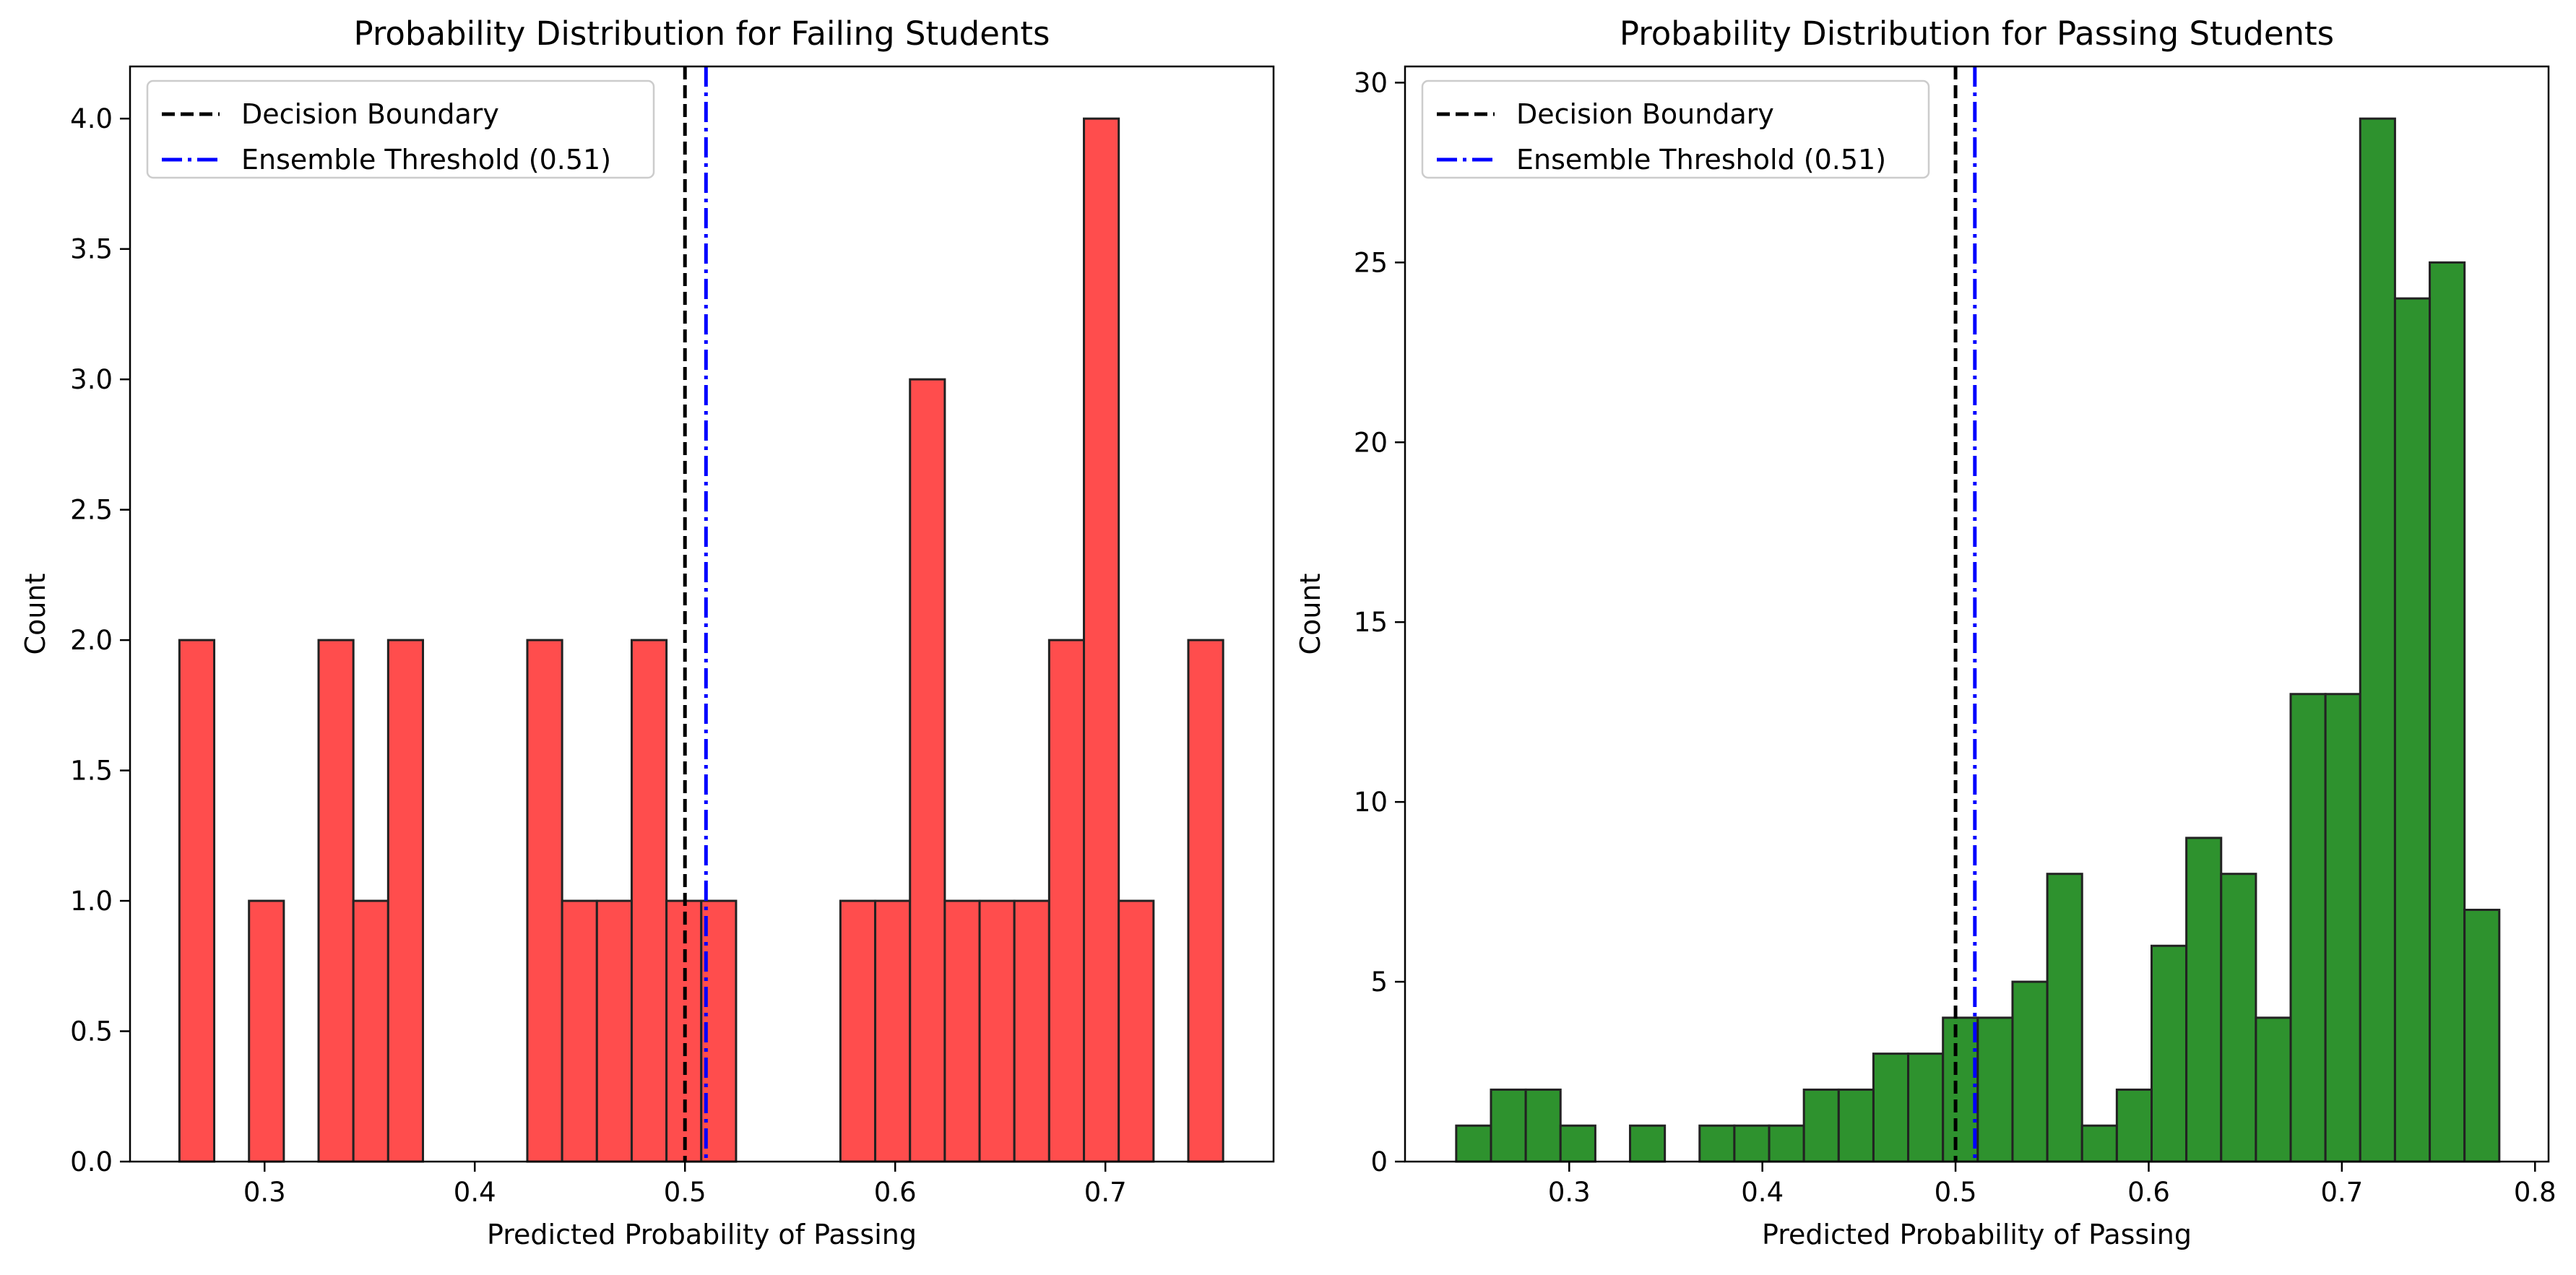 The height and width of the screenshot is (1275, 2576). What do you see at coordinates (91, 118) in the screenshot?
I see `y-tick-label: 4.0` at bounding box center [91, 118].